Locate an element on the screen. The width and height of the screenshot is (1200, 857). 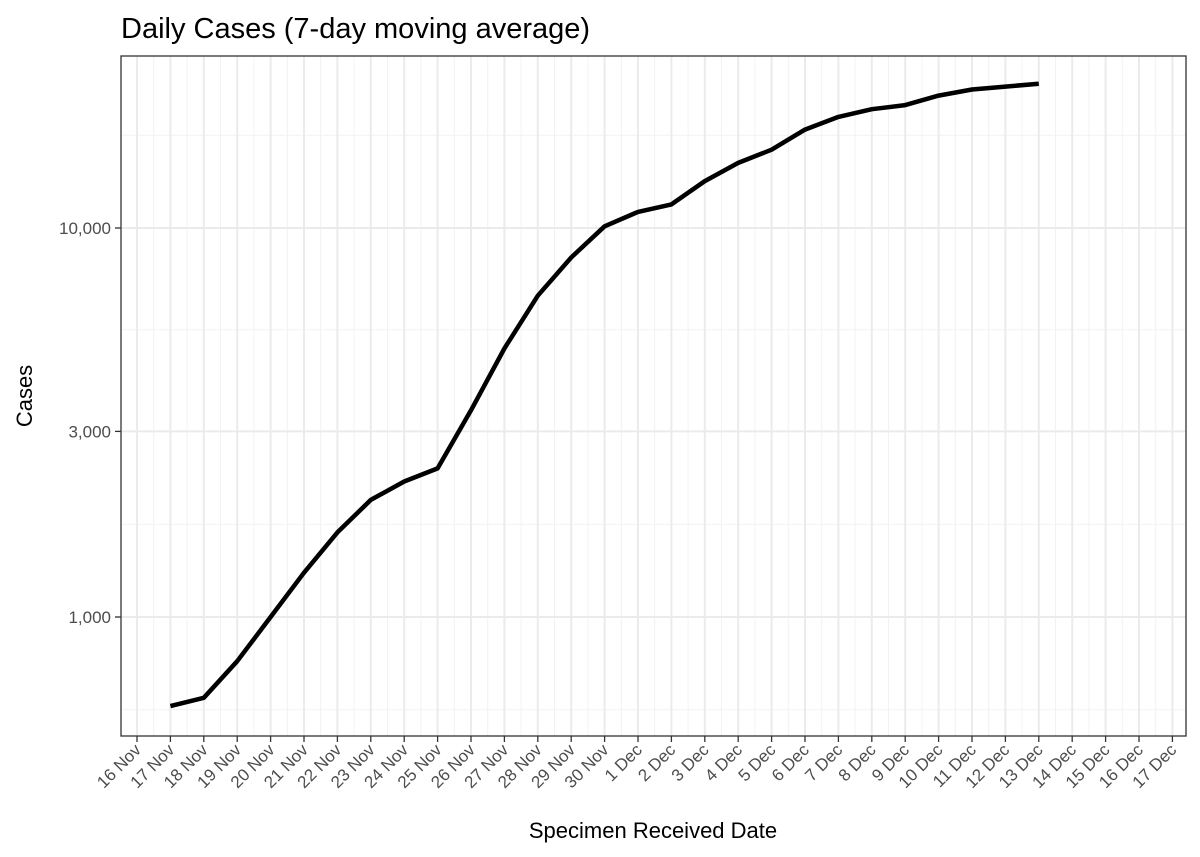
x-tick-label: 1 Dec is located at coordinates (623, 762).